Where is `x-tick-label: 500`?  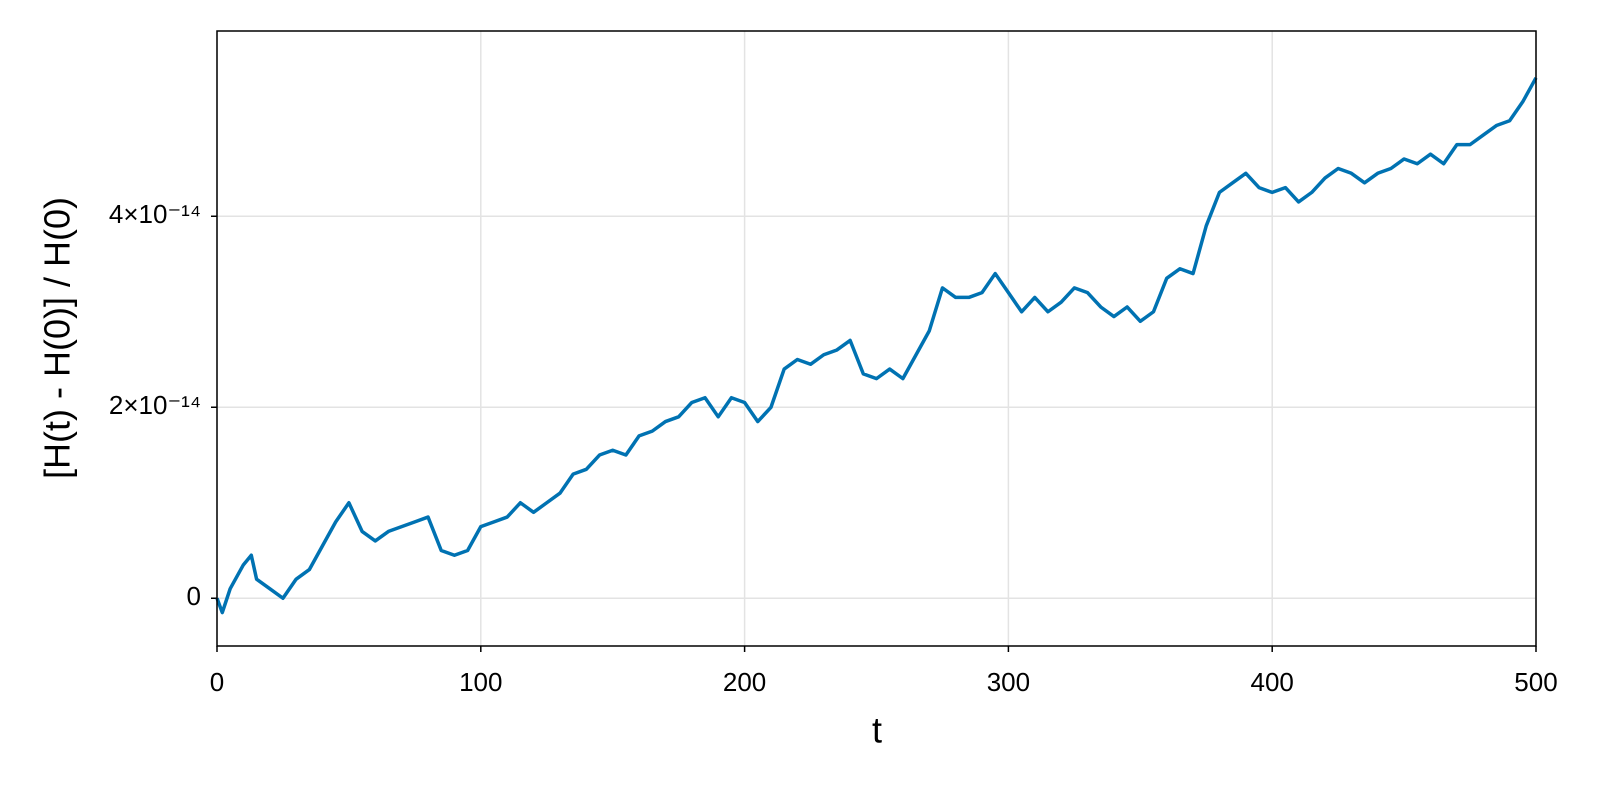 x-tick-label: 500 is located at coordinates (1535, 682).